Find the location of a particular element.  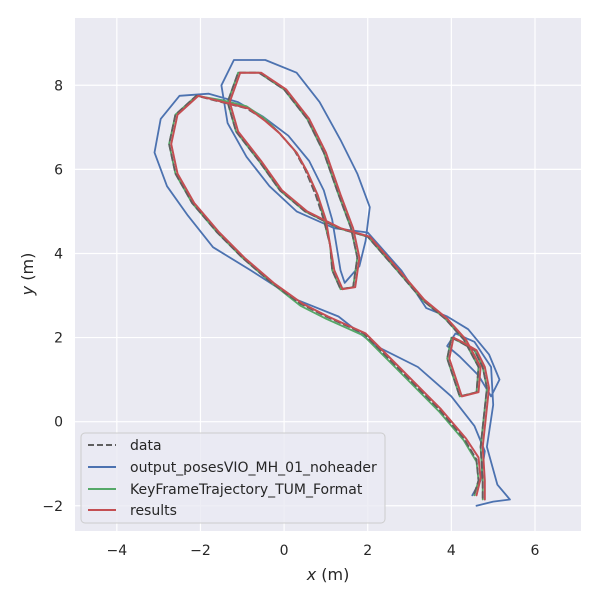

legend-frame is located at coordinates (233, 478).